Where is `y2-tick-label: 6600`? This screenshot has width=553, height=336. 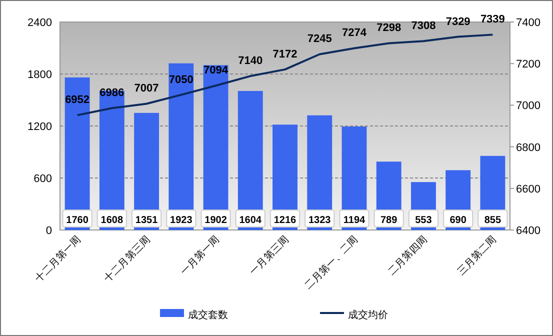 y2-tick-label: 6600 is located at coordinates (528, 189).